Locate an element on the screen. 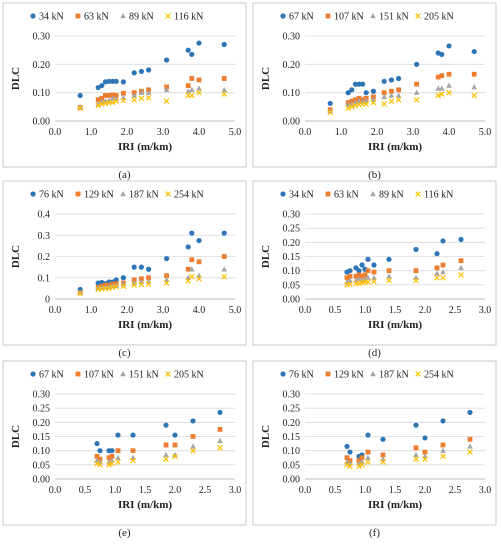  x-tick-label: 0.0 is located at coordinates (55, 132).